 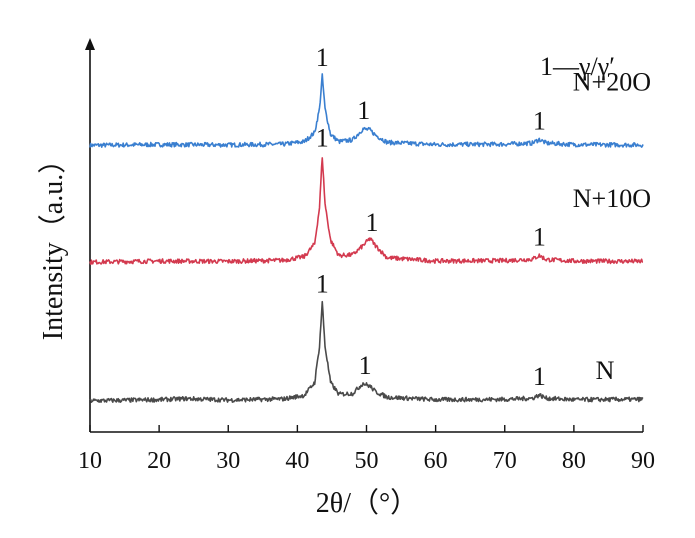 I want to click on x-tick-label: 80, so click(x=574, y=461).